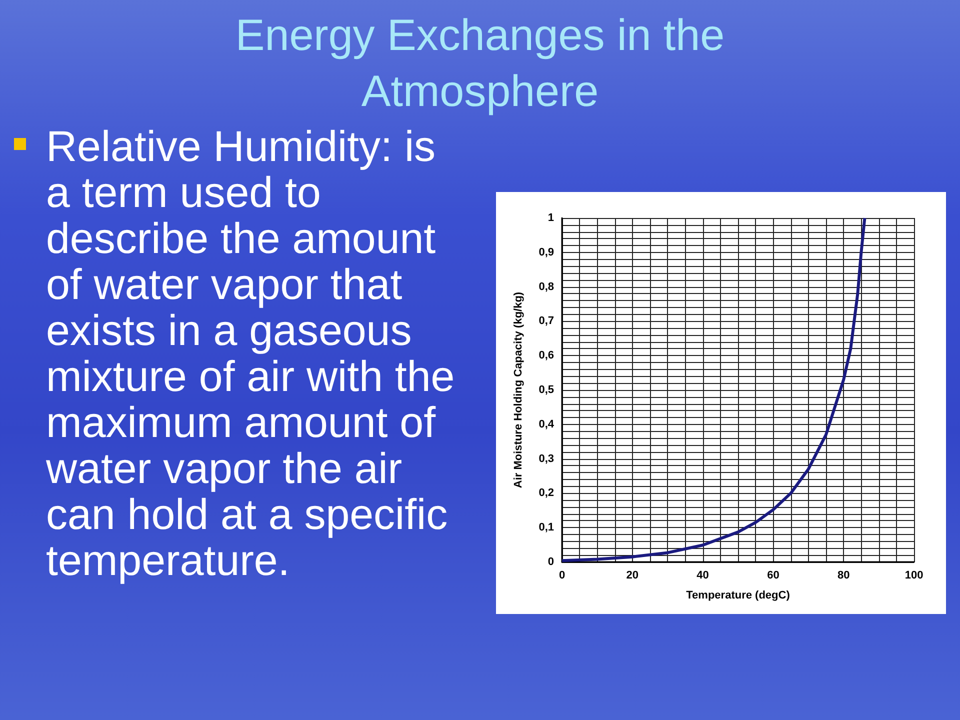 Image resolution: width=960 pixels, height=720 pixels. I want to click on x-axis-title: Temperature (degC), so click(738, 596).